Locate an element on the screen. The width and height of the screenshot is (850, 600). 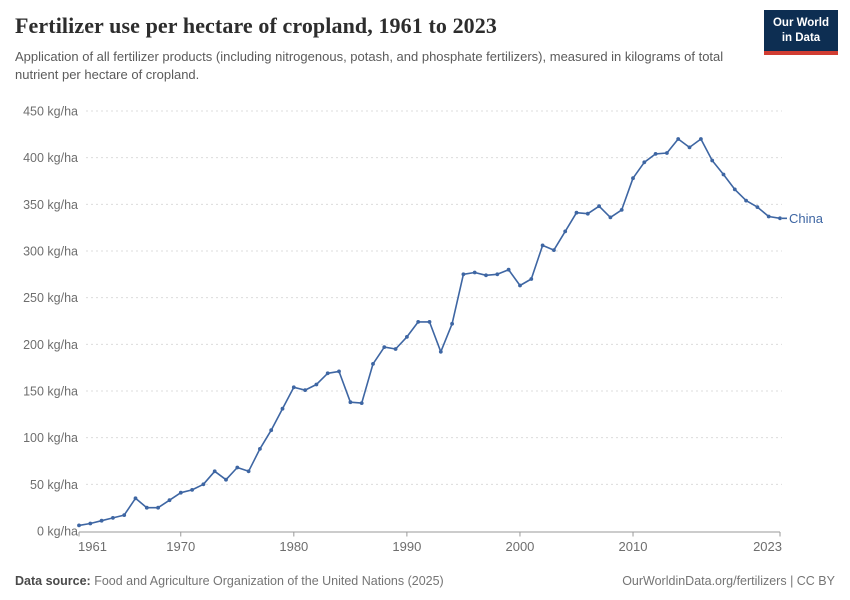
y-axis-tick-label: 400 kg/ha is located at coordinates (50, 158).